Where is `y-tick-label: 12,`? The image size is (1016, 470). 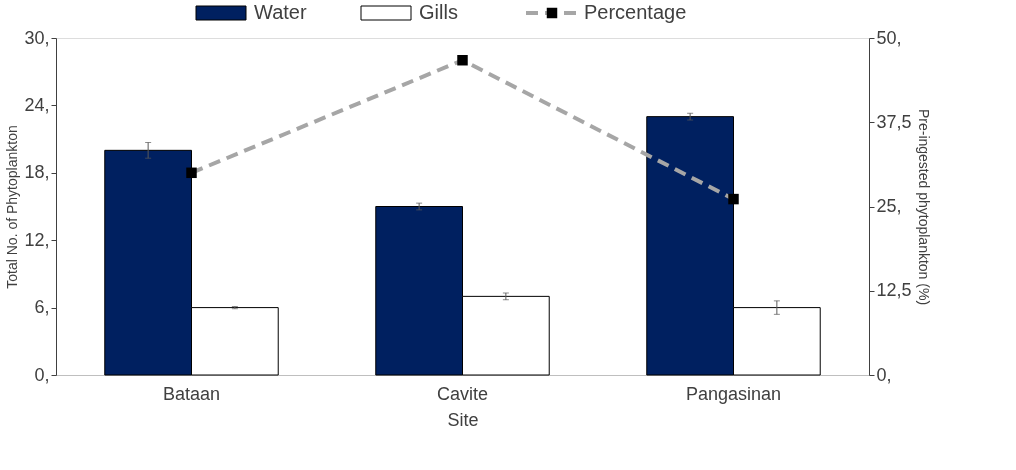
y-tick-label: 12, is located at coordinates (37, 239).